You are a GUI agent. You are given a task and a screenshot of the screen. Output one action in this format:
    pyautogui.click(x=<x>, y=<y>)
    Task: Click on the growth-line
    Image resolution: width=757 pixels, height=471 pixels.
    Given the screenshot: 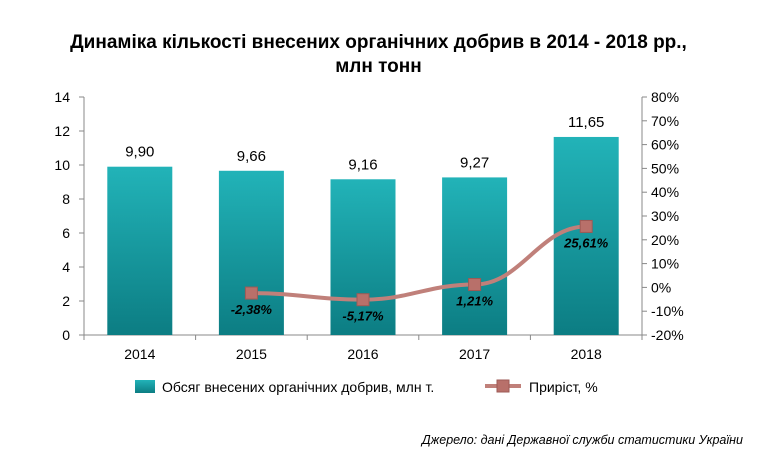 What is the action you would take?
    pyautogui.click(x=419, y=263)
    